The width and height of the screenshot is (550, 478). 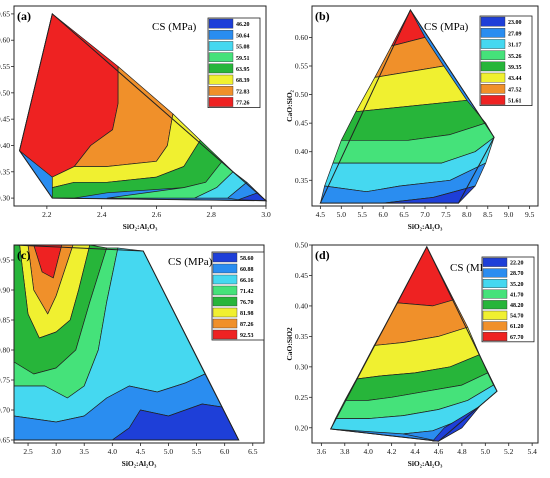 I want to click on legend-level-label: 92.53, so click(x=247, y=336).